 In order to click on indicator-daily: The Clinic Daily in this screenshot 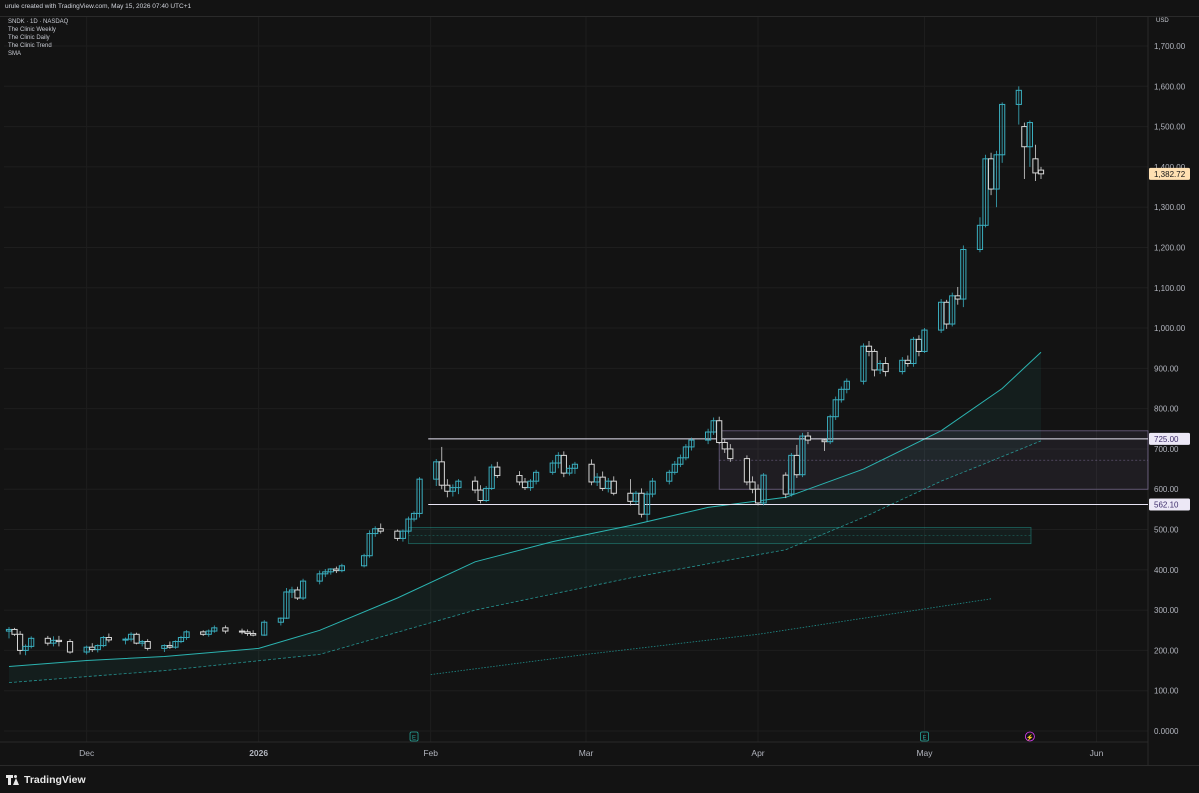, I will do `click(29, 38)`.